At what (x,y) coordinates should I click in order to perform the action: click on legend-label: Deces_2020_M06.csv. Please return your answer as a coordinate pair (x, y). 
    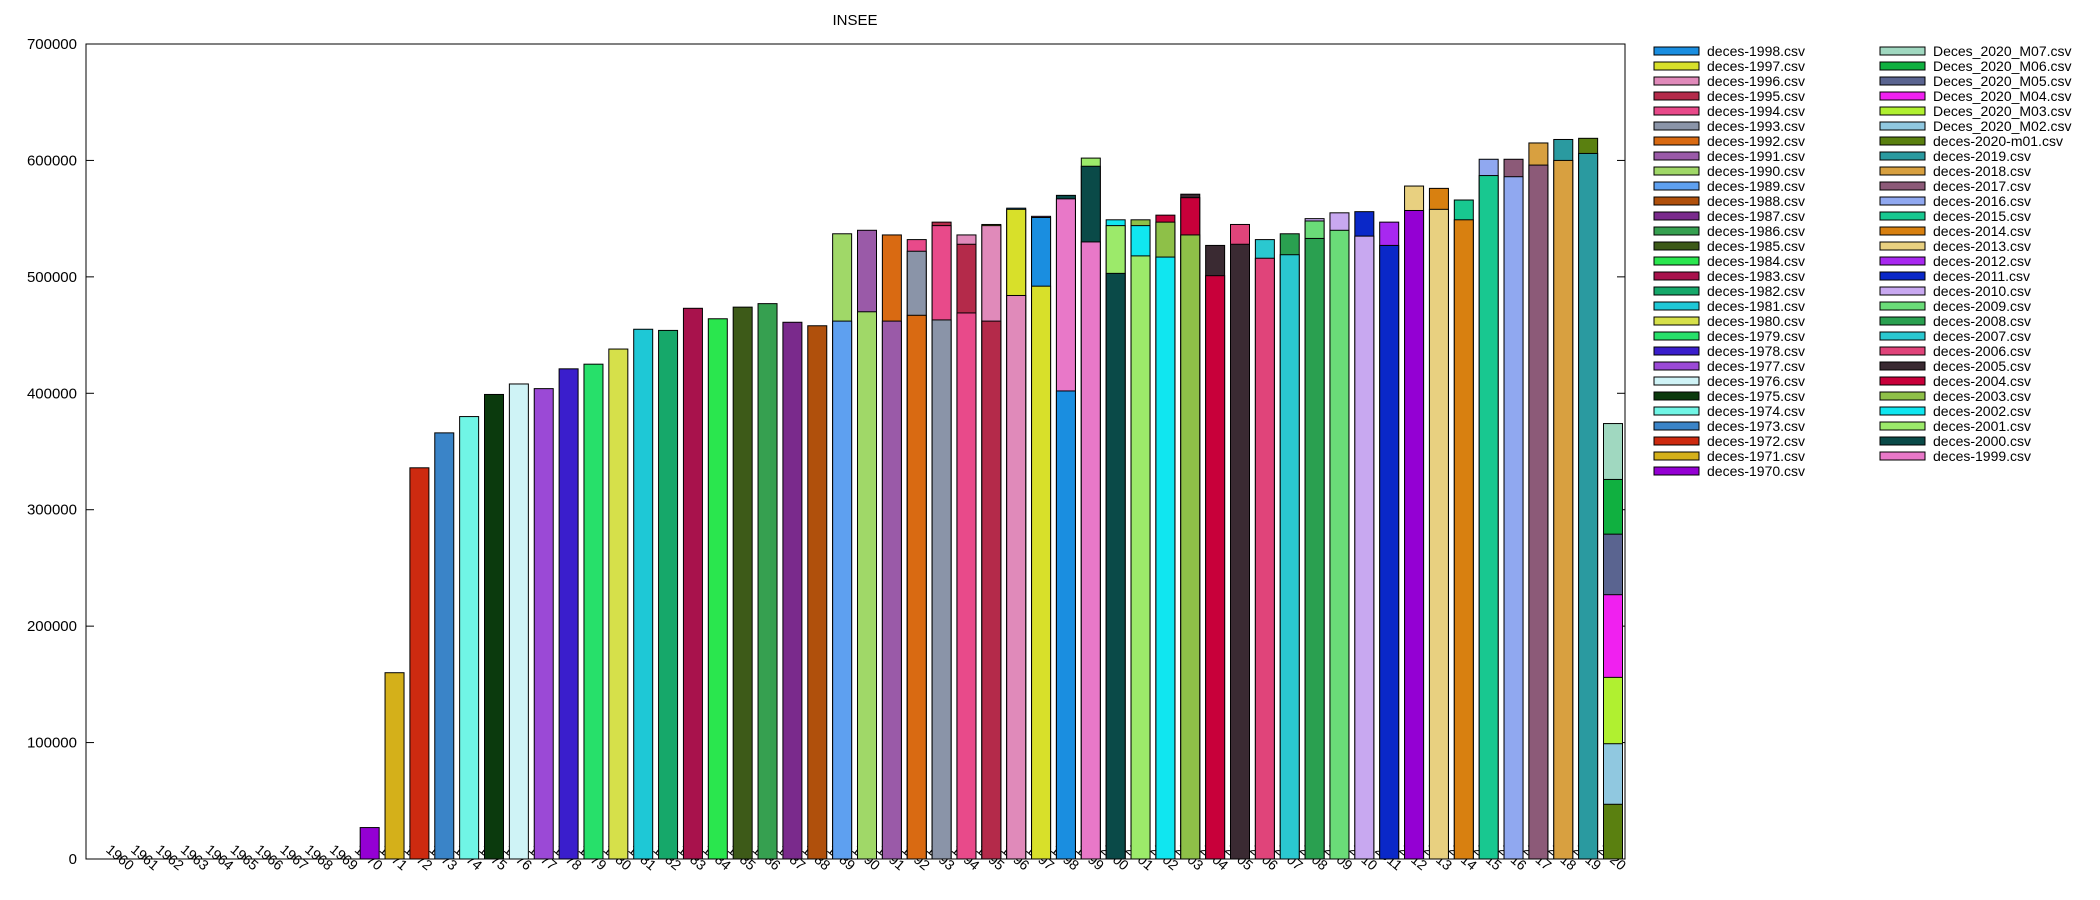
    Looking at the image, I should click on (2002, 66).